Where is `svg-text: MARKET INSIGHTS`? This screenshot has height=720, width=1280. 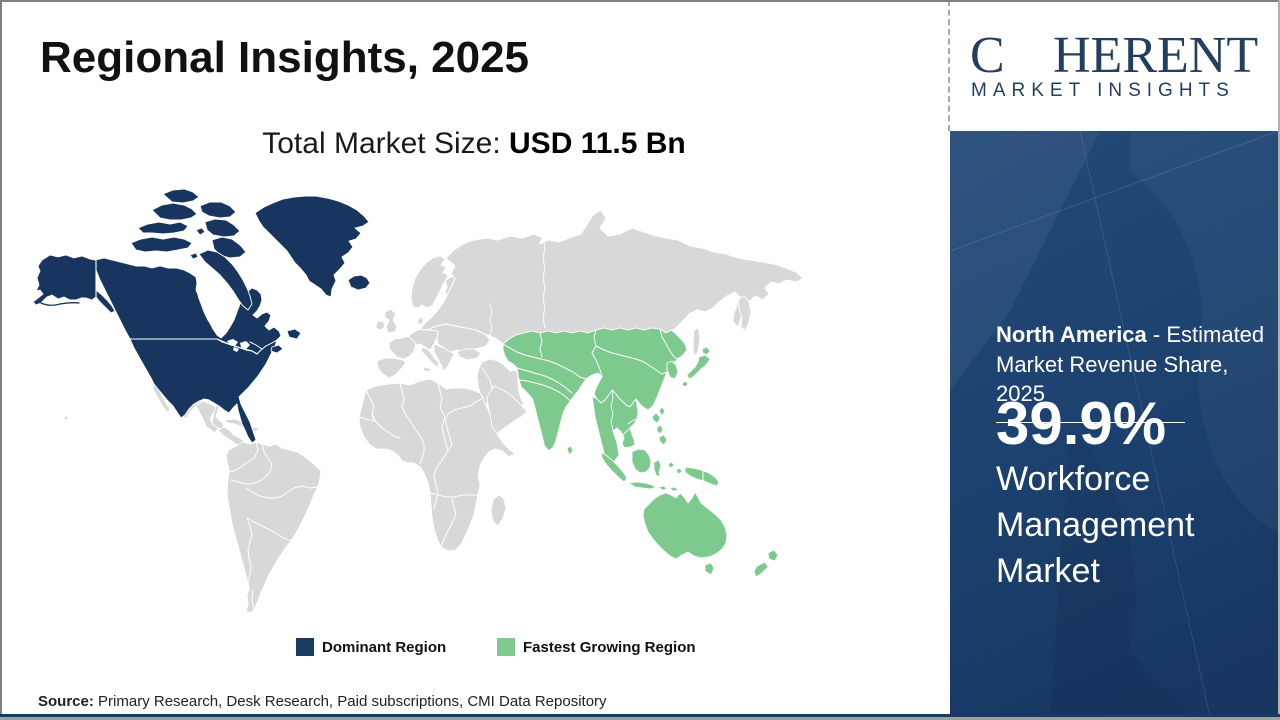 svg-text: MARKET INSIGHTS is located at coordinates (1103, 90).